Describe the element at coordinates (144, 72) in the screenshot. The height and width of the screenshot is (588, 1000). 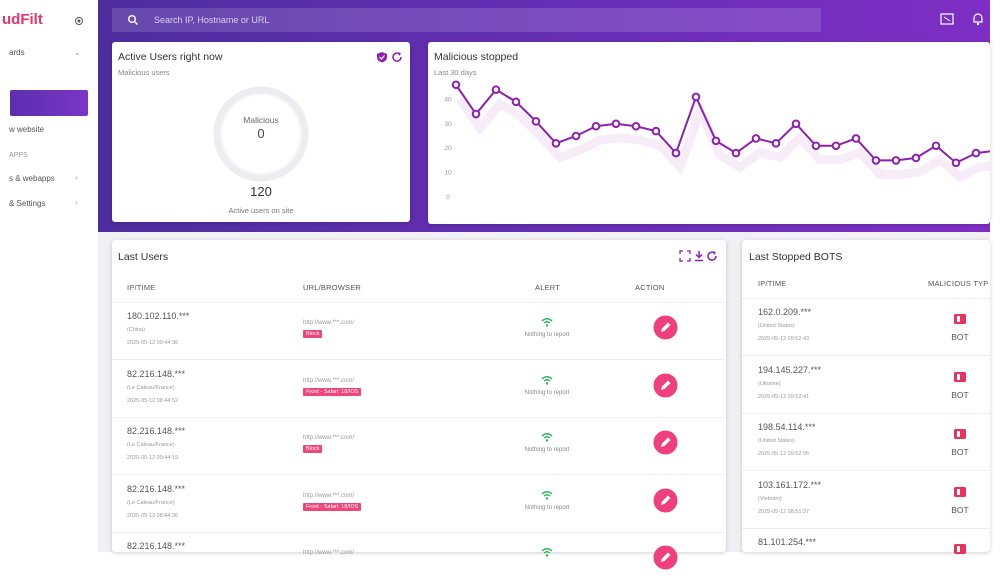
I see `card-subtitle: Malicious users` at that location.